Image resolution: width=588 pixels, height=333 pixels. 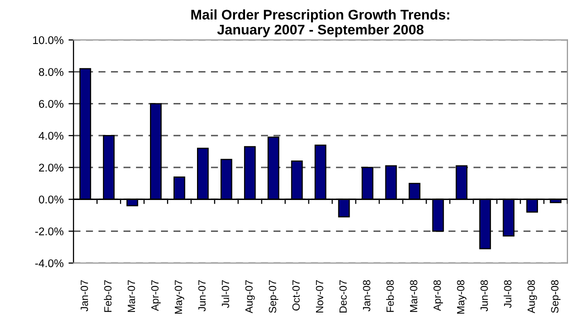 What do you see at coordinates (51, 104) in the screenshot?
I see `y-tick-label: 6.0%` at bounding box center [51, 104].